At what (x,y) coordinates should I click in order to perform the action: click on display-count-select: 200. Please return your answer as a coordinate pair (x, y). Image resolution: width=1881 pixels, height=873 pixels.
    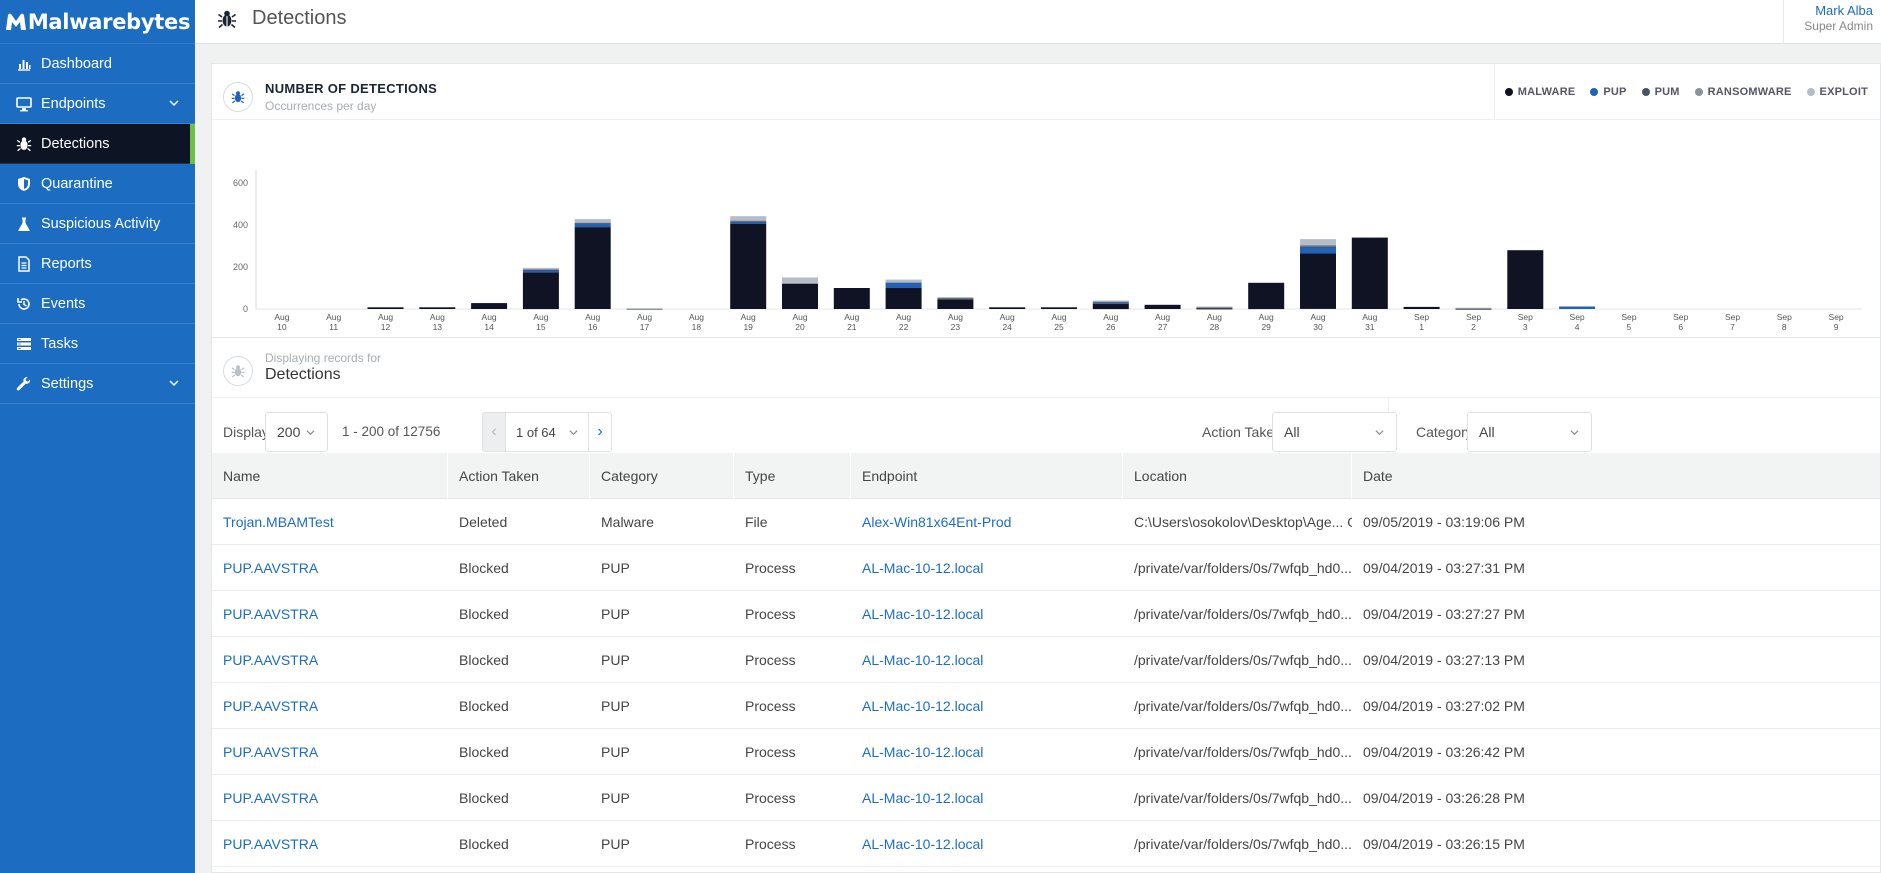
    Looking at the image, I should click on (296, 432).